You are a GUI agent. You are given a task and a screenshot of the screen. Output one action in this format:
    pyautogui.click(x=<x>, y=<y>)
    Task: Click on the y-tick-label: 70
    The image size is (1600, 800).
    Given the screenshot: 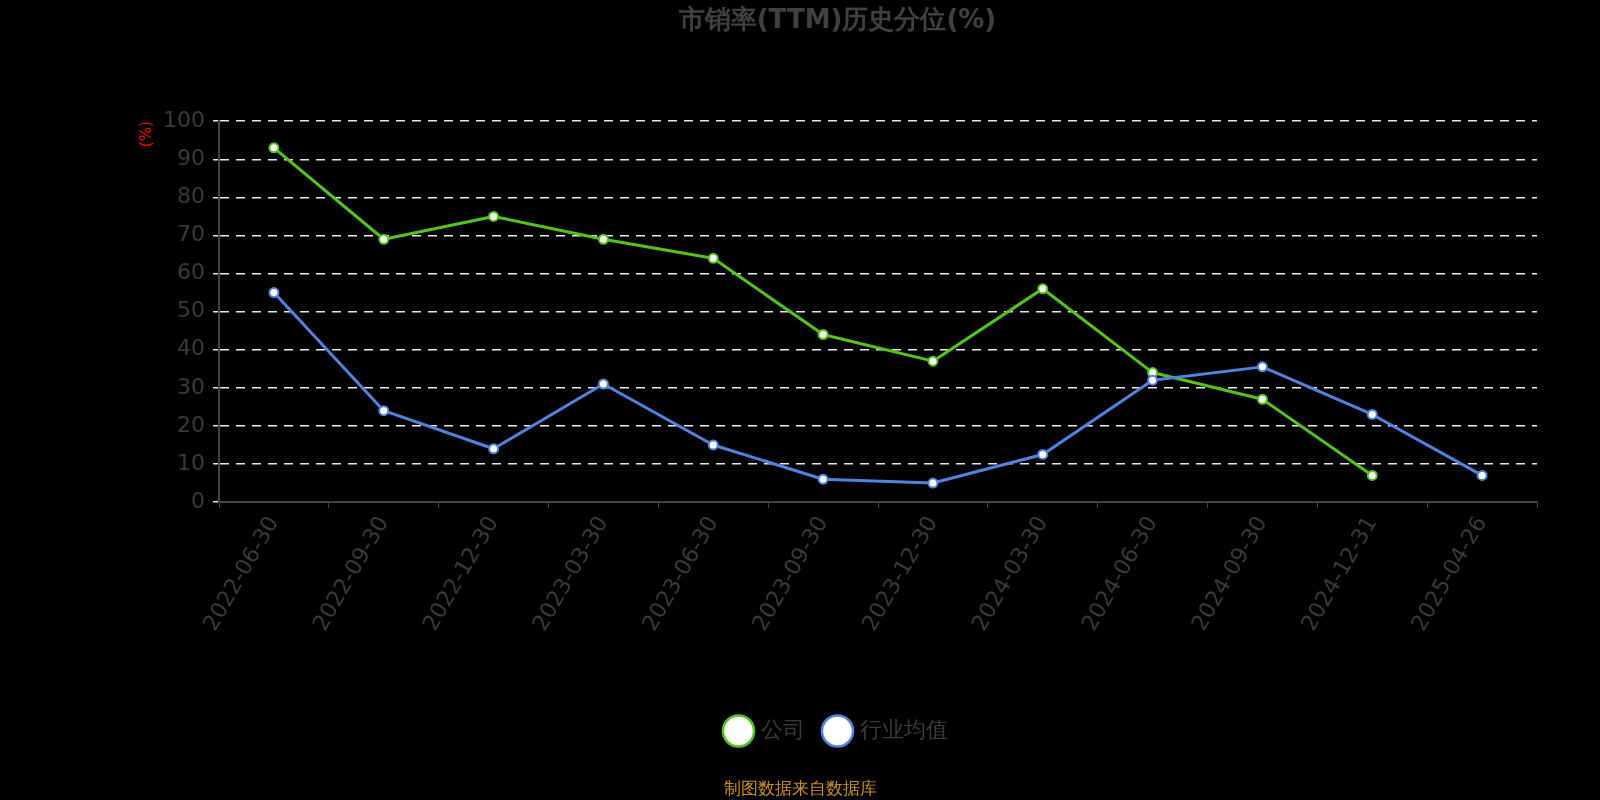 What is the action you would take?
    pyautogui.click(x=191, y=234)
    